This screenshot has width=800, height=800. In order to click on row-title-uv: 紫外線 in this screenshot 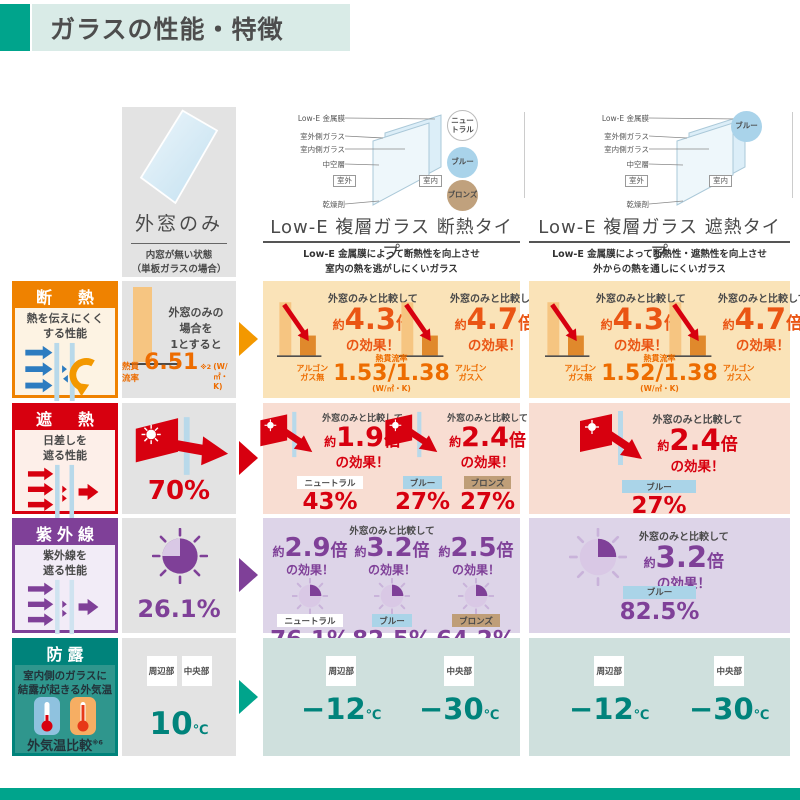, I will do `click(65, 533)`.